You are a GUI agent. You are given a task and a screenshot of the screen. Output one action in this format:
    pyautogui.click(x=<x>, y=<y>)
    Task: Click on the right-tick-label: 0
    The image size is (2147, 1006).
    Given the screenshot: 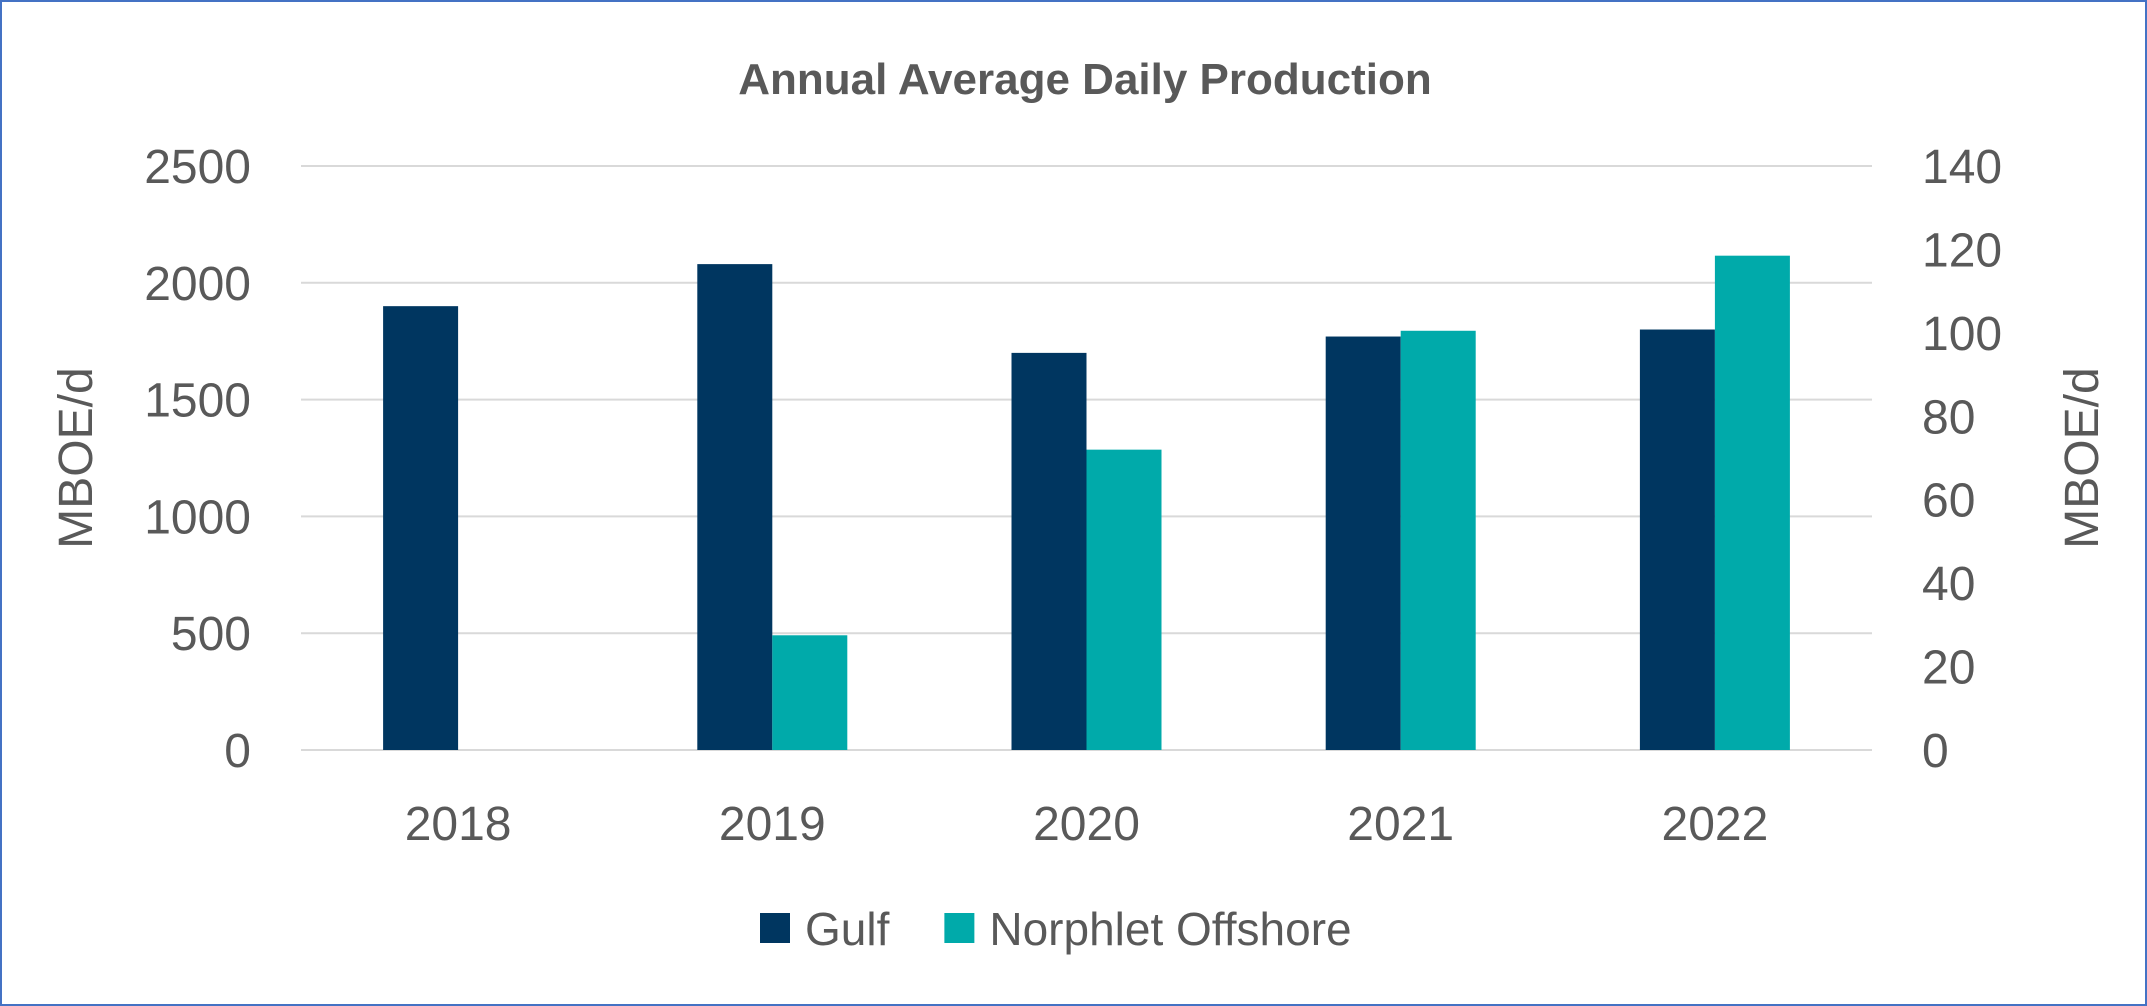 What is the action you would take?
    pyautogui.click(x=1935, y=751)
    